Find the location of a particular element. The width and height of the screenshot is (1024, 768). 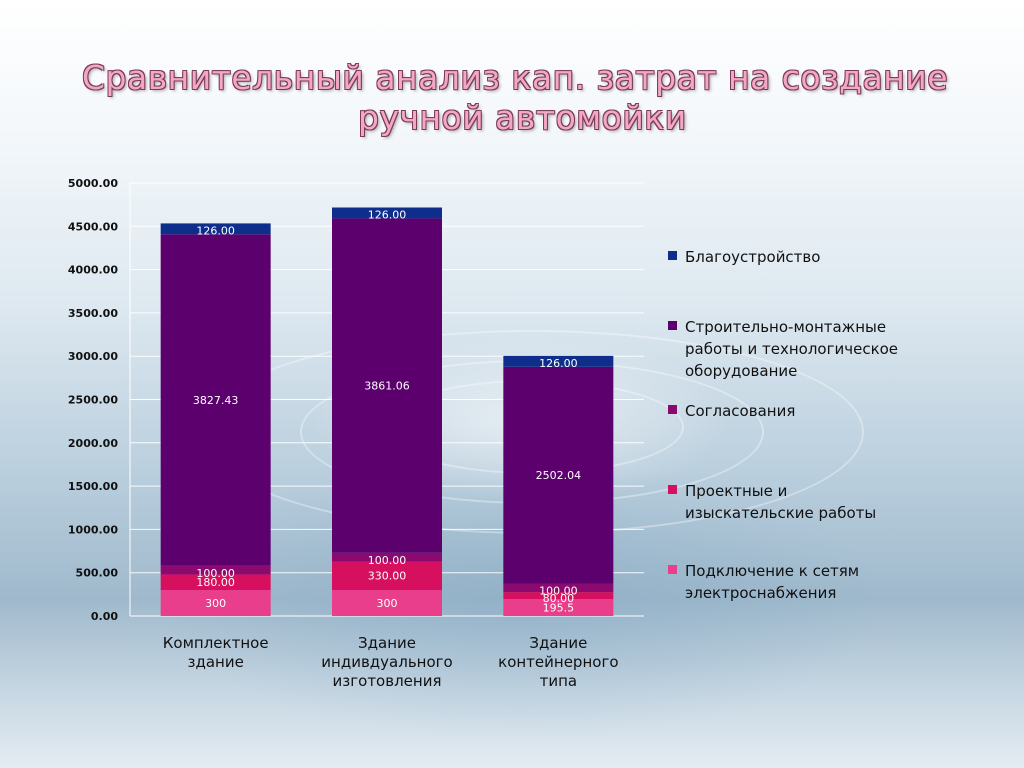

data-label: 2502.04 is located at coordinates (559, 475).